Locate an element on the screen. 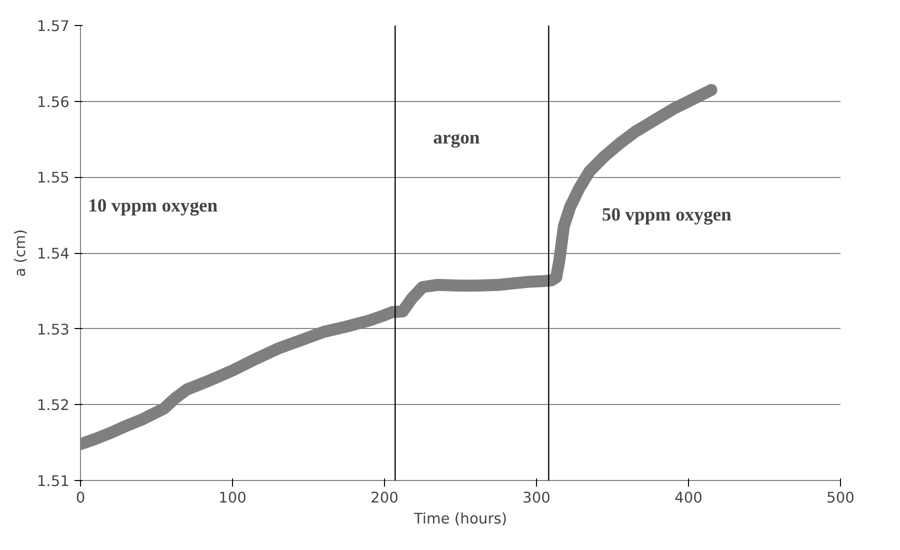 The width and height of the screenshot is (900, 550). x-tick-label: 100 is located at coordinates (232, 498).